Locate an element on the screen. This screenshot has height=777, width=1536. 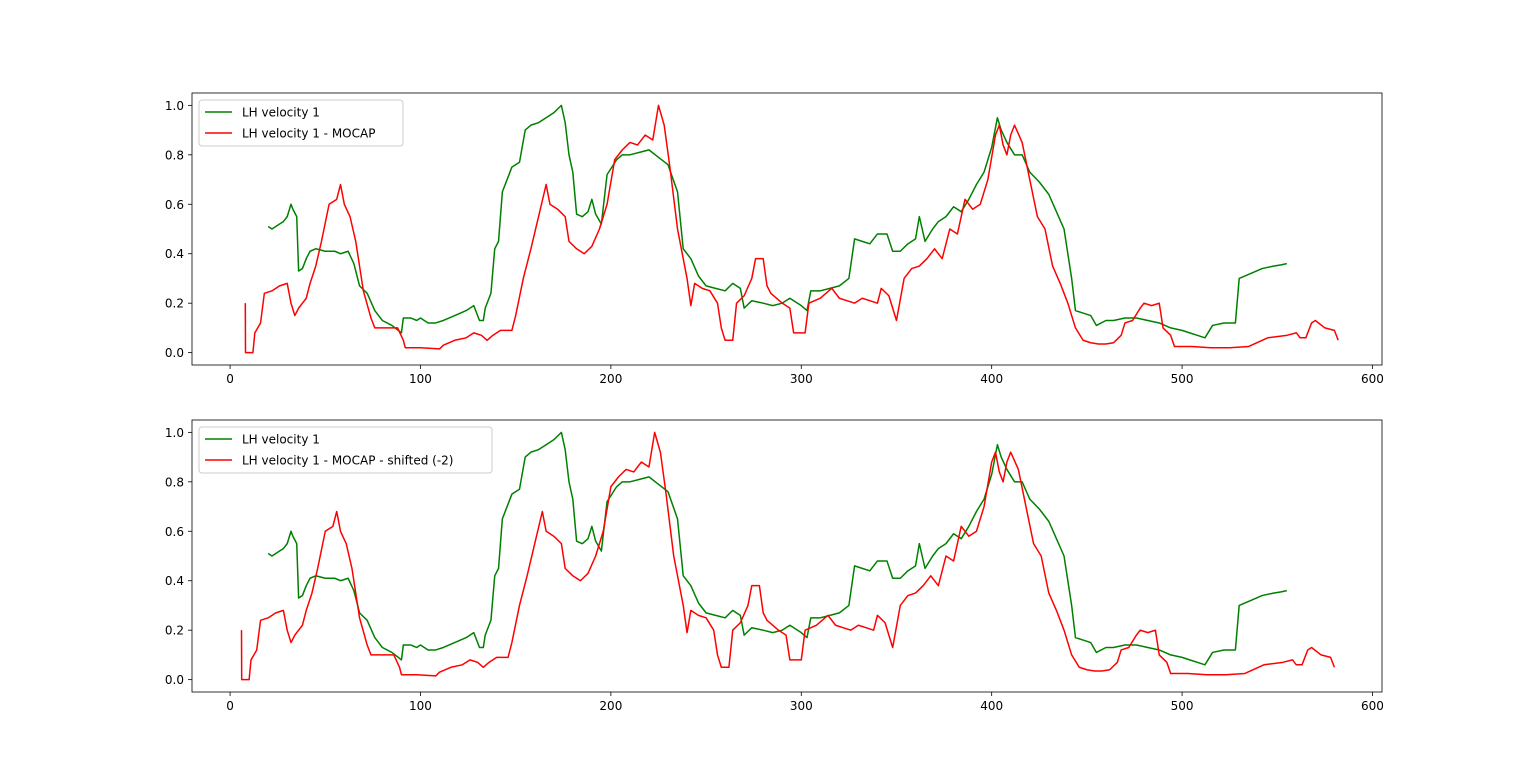
legend-label: LH velocity 1 - MOCAP - shifted (-2) is located at coordinates (347, 461).